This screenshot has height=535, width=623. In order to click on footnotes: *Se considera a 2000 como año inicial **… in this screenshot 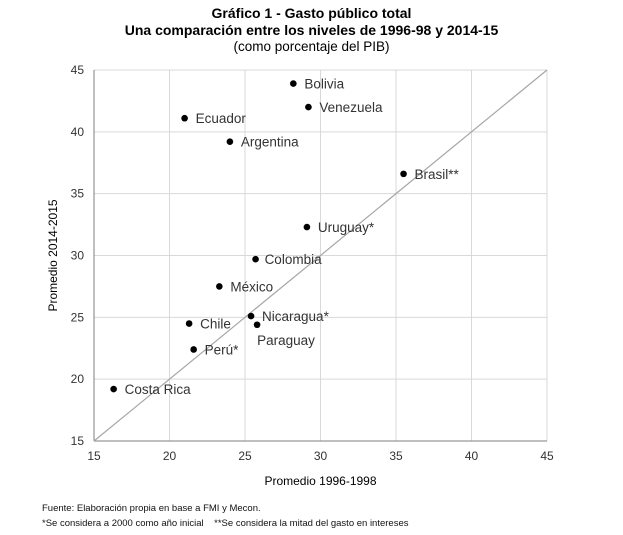, I will do `click(225, 523)`.